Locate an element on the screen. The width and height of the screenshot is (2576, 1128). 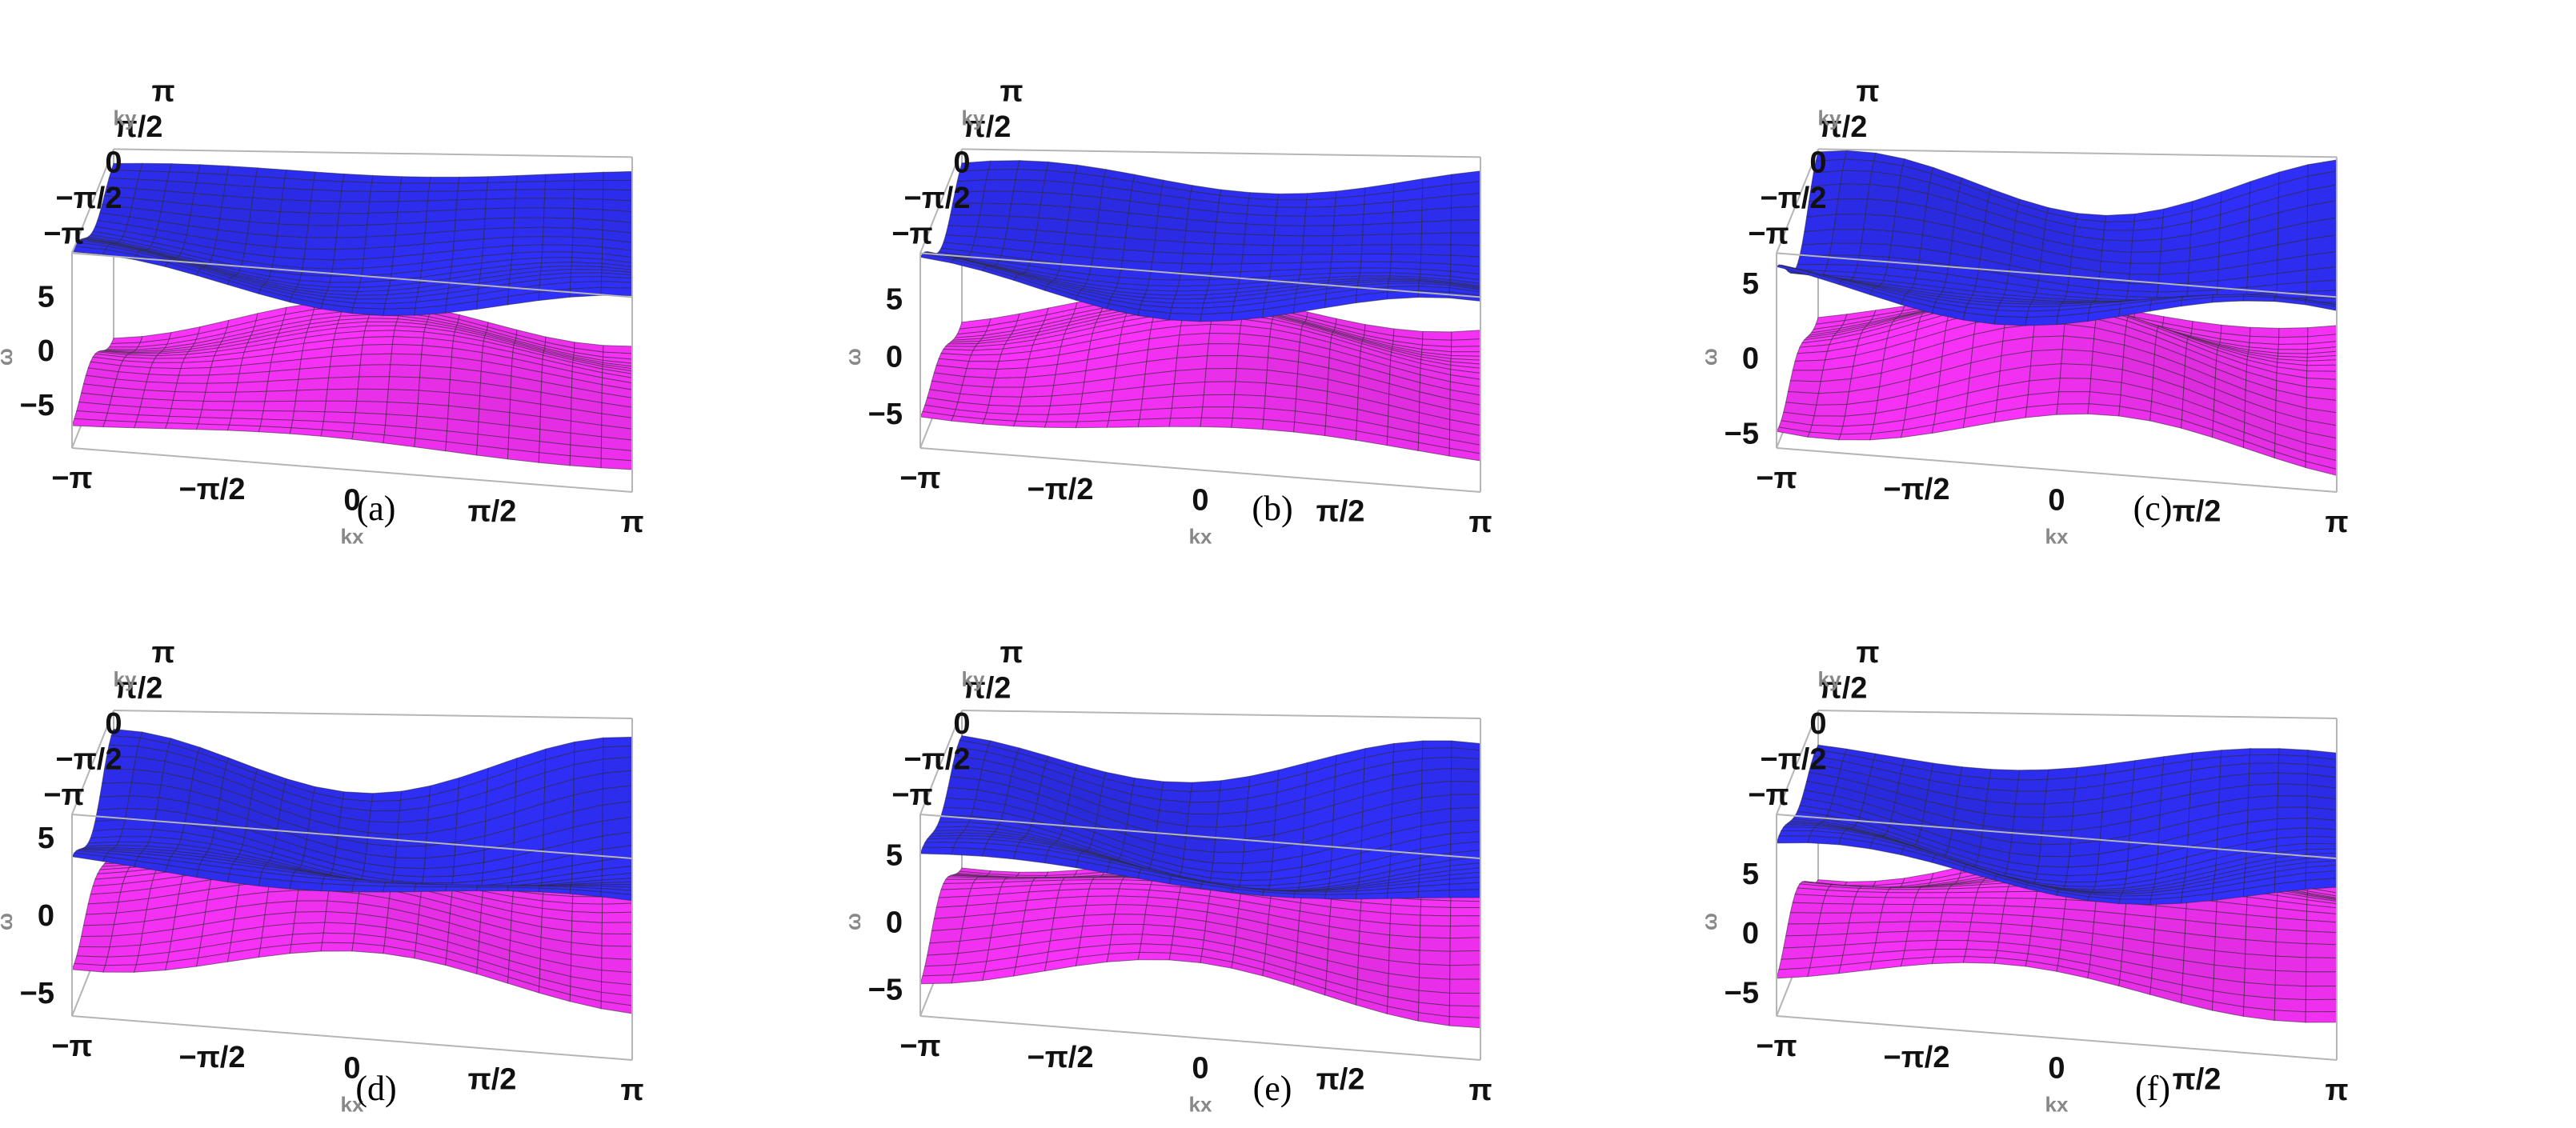
omega-axis-label: ω is located at coordinates (1709, 357).